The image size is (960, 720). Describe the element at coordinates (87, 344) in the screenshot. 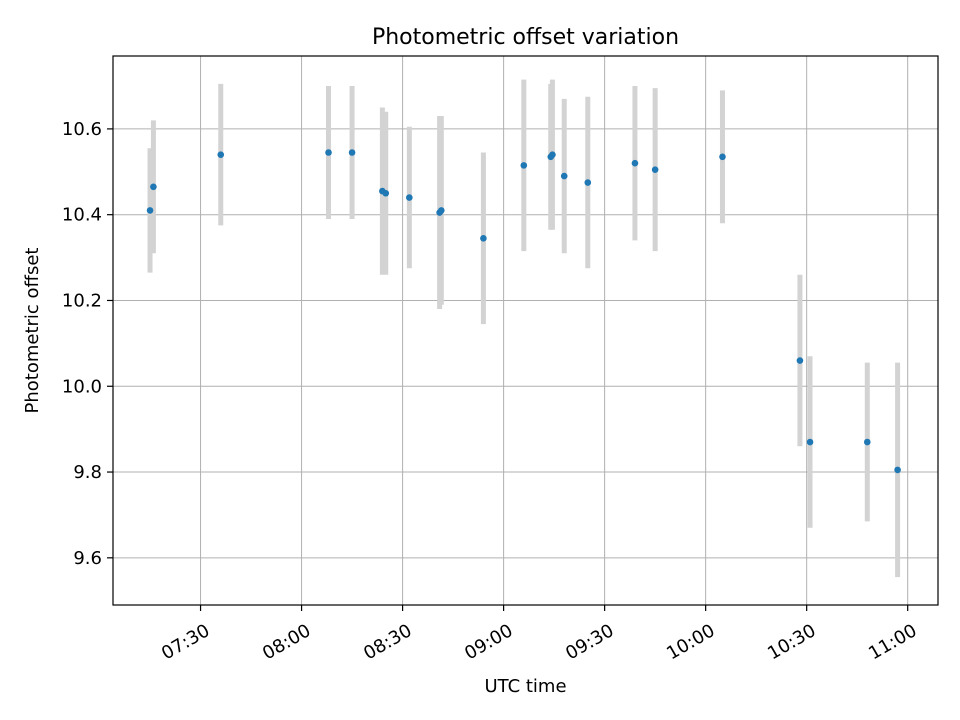

I see `y-axis-ticks: 9.6 9.8 10.0 10.2 10.4 10.6` at that location.